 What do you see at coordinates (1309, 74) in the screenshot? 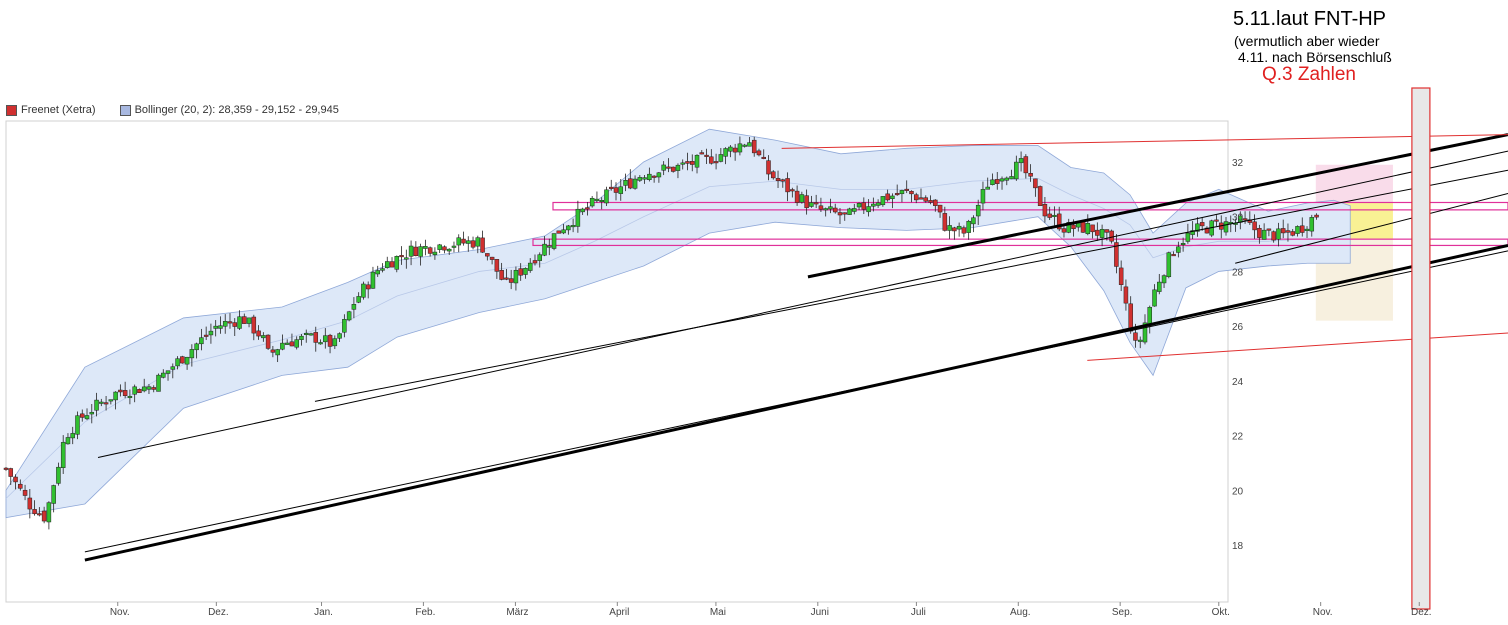
I see `annotation-event: Q.3 Zahlen` at bounding box center [1309, 74].